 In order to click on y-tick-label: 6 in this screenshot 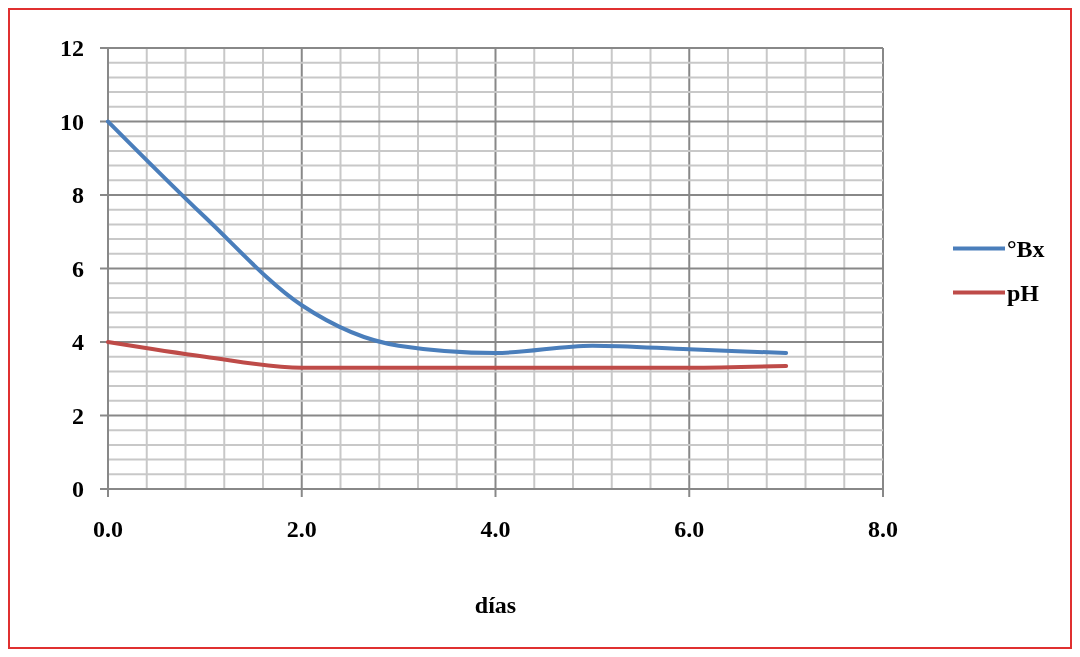, I will do `click(78, 268)`.